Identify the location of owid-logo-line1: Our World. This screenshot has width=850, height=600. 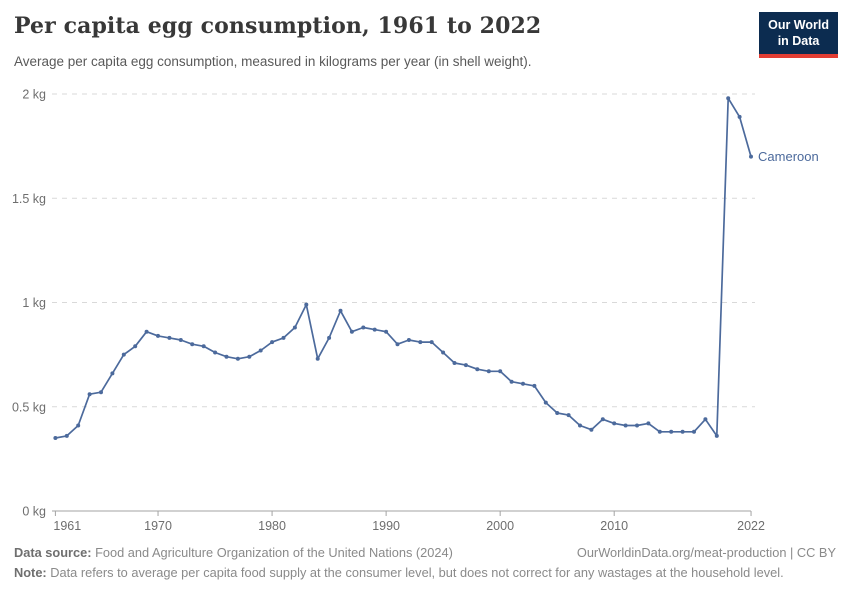
(798, 25).